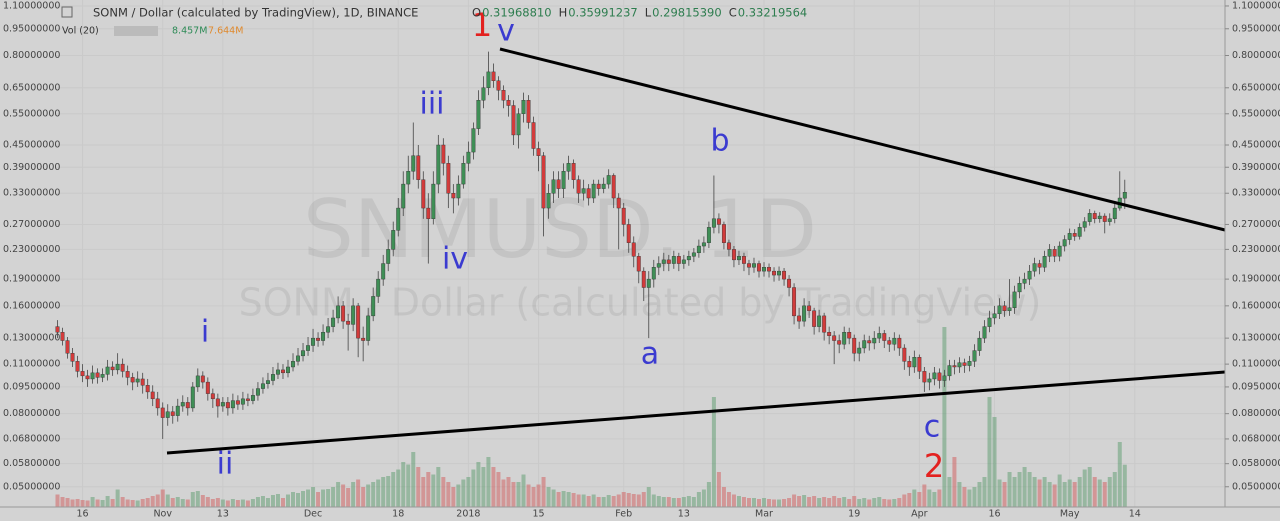  I want to click on x-tick-label: May, so click(1070, 514).